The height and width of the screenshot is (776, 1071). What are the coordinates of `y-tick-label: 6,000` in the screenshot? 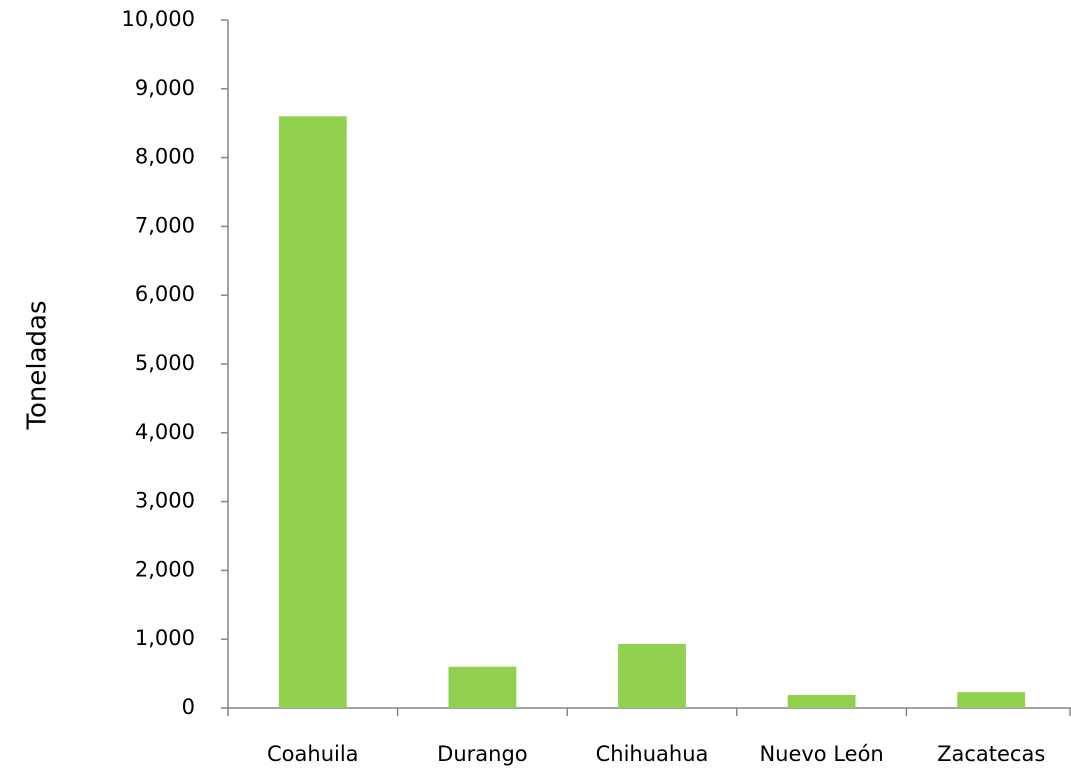 It's located at (165, 294).